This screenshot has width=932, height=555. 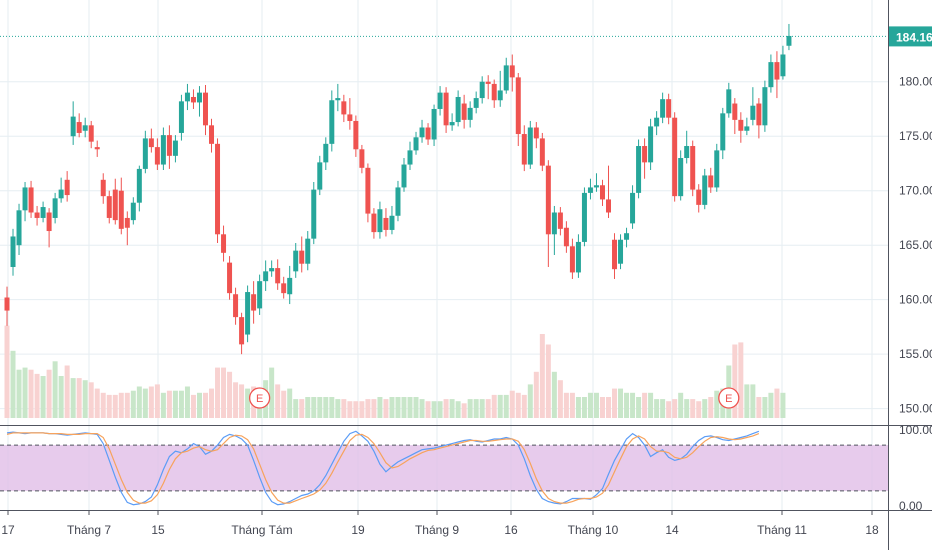 I want to click on last-price-label-bg, so click(x=910, y=36).